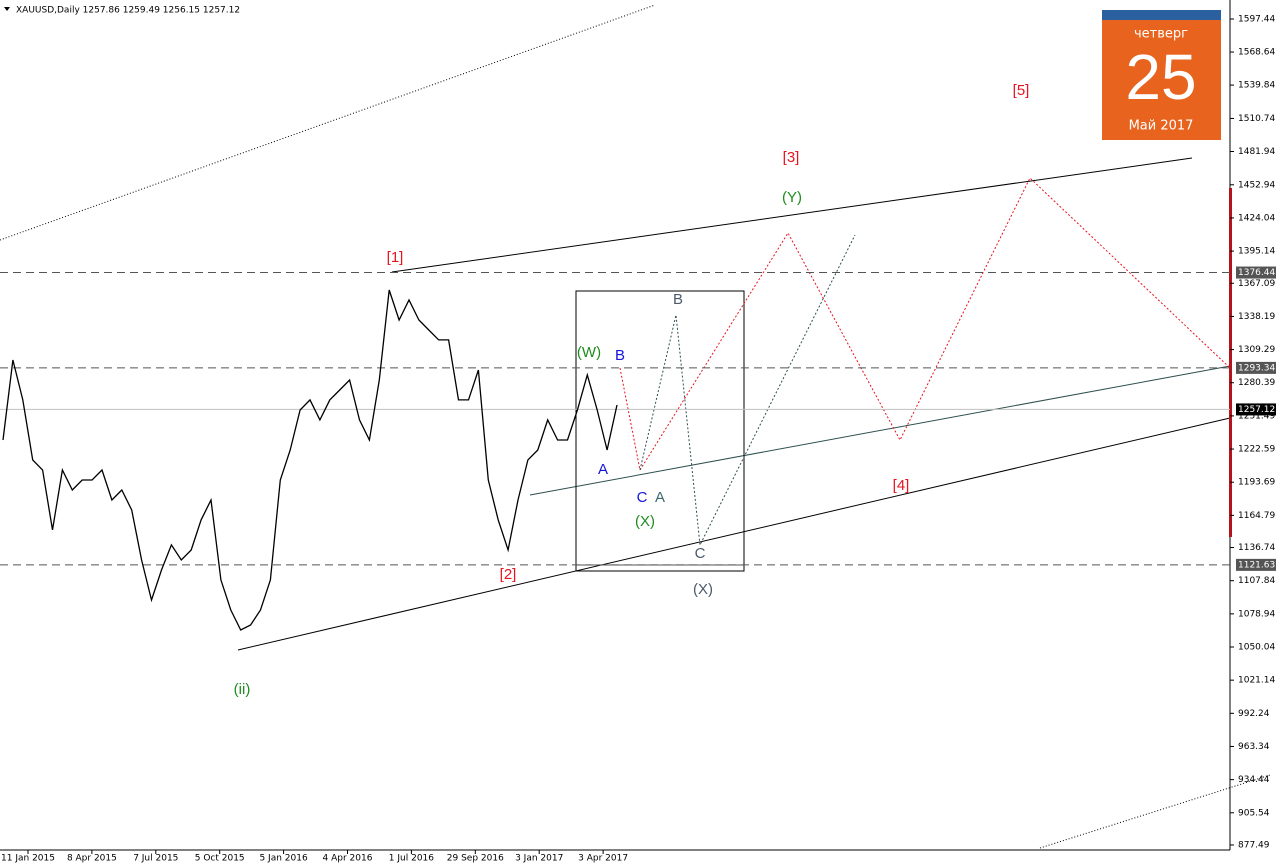 This screenshot has width=1276, height=868. I want to click on y-tick-label: 1568.64, so click(1256, 53).